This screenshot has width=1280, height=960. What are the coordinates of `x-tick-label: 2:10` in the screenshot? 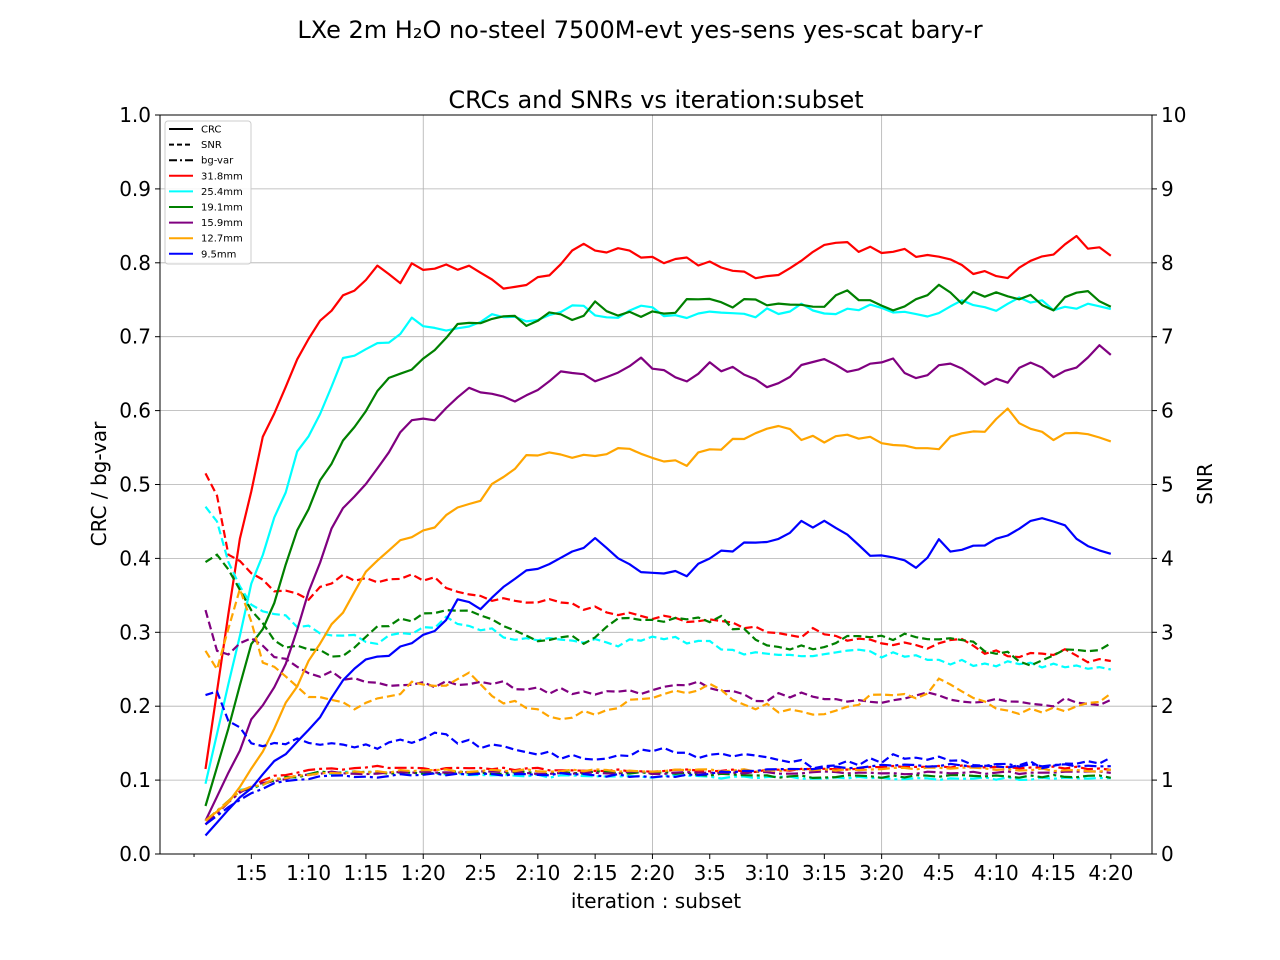 It's located at (537, 873).